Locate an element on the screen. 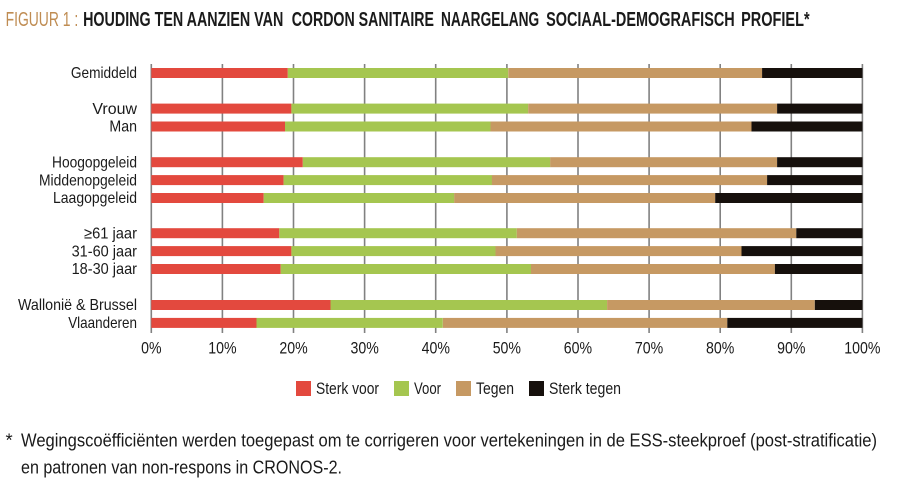 This screenshot has height=488, width=900. svg-text: Laagopgeleid is located at coordinates (95, 198).